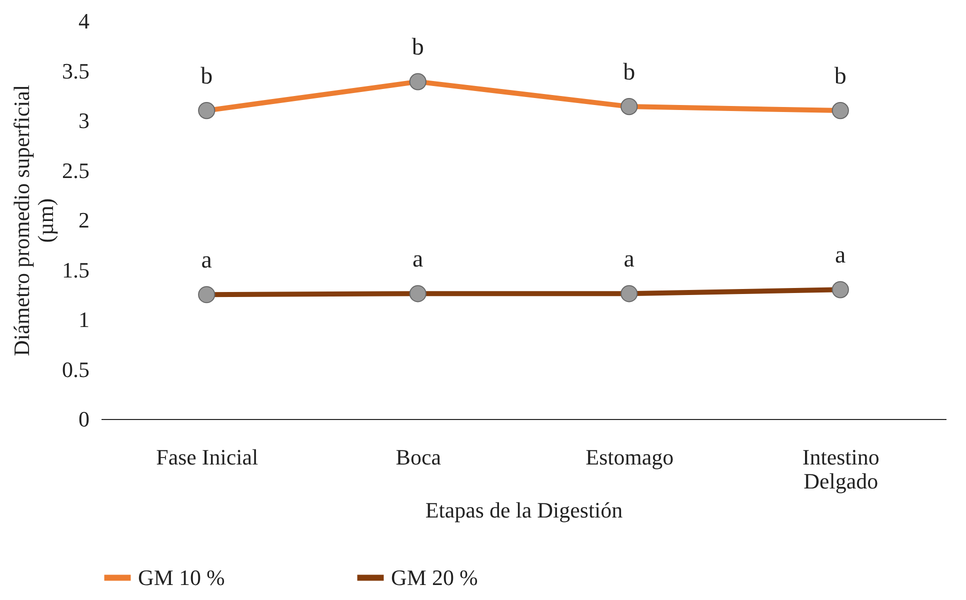 This screenshot has height=600, width=966. Describe the element at coordinates (207, 457) in the screenshot. I see `x-tick-label: Fase Inicial` at that location.